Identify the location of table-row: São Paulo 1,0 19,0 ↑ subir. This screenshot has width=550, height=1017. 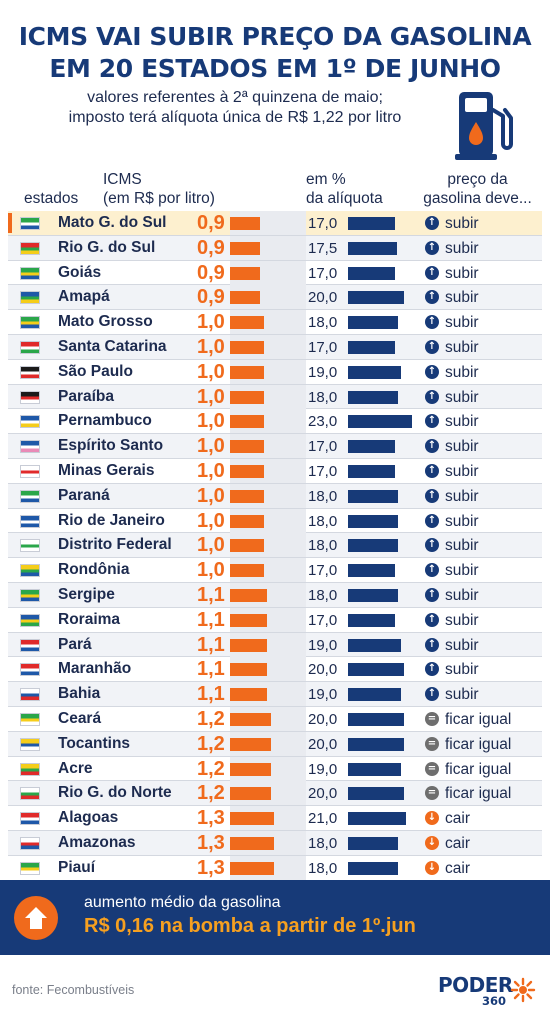
(275, 372).